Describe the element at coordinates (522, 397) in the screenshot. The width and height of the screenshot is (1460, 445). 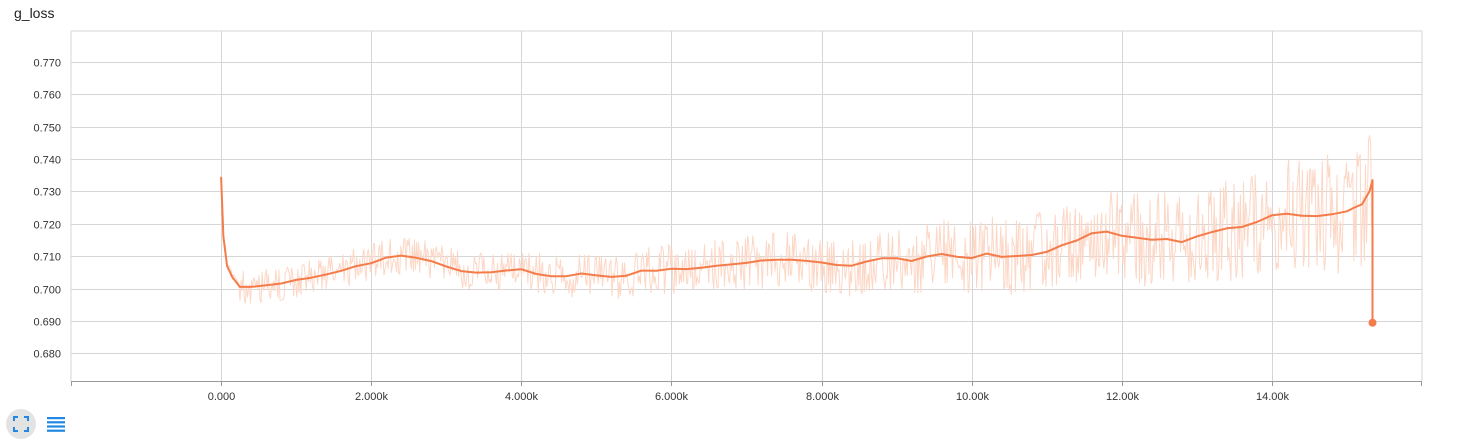
I see `x-tick-label: 4.000k` at that location.